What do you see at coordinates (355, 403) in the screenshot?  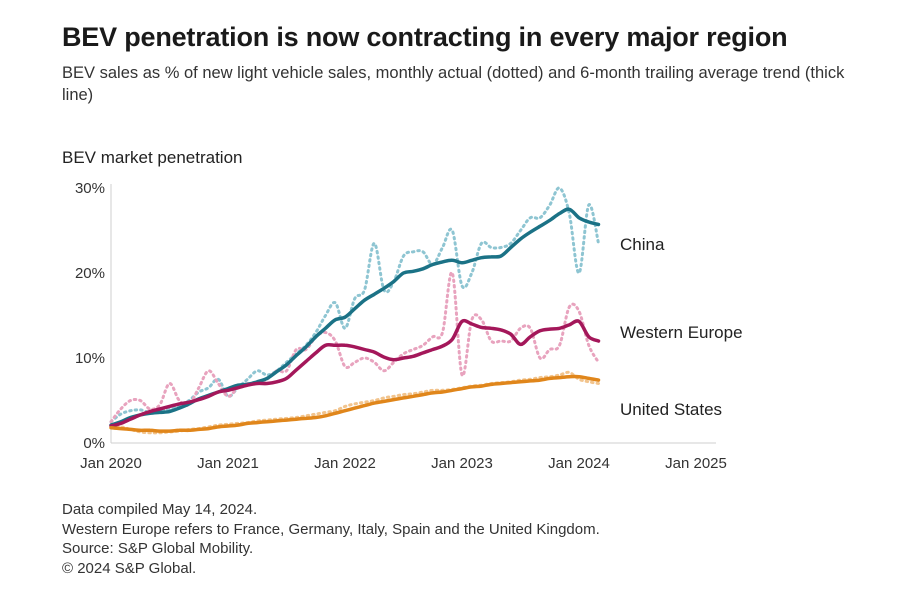 I see `series-trend-united-states` at bounding box center [355, 403].